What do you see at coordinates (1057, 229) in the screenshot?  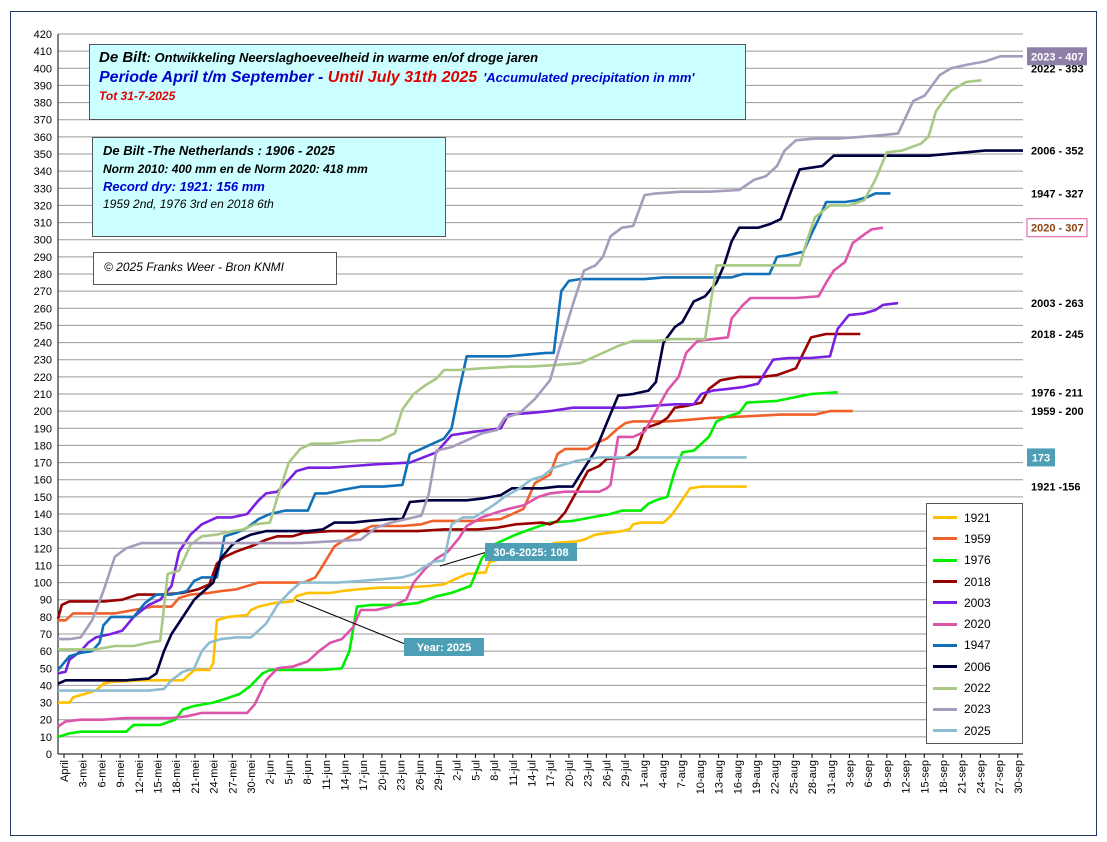 I see `end-label-2020: 2020 - 307` at bounding box center [1057, 229].